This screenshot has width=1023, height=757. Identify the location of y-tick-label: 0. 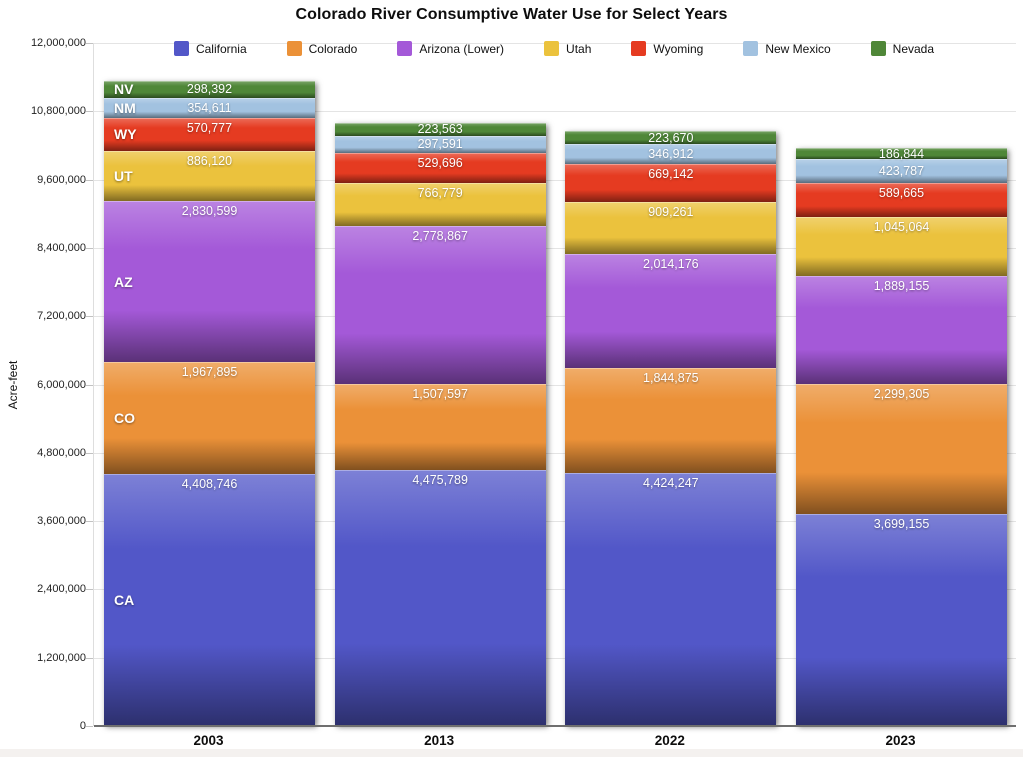
(82, 726).